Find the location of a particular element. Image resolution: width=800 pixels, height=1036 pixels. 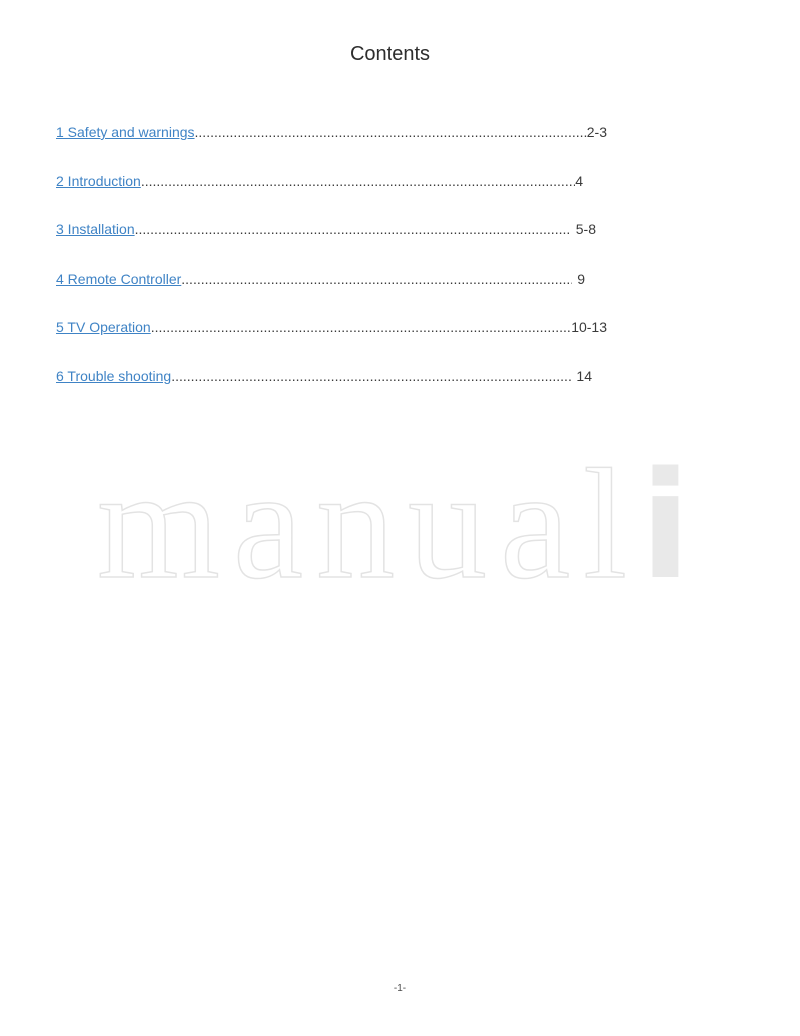

page-title: Contents is located at coordinates (390, 54).